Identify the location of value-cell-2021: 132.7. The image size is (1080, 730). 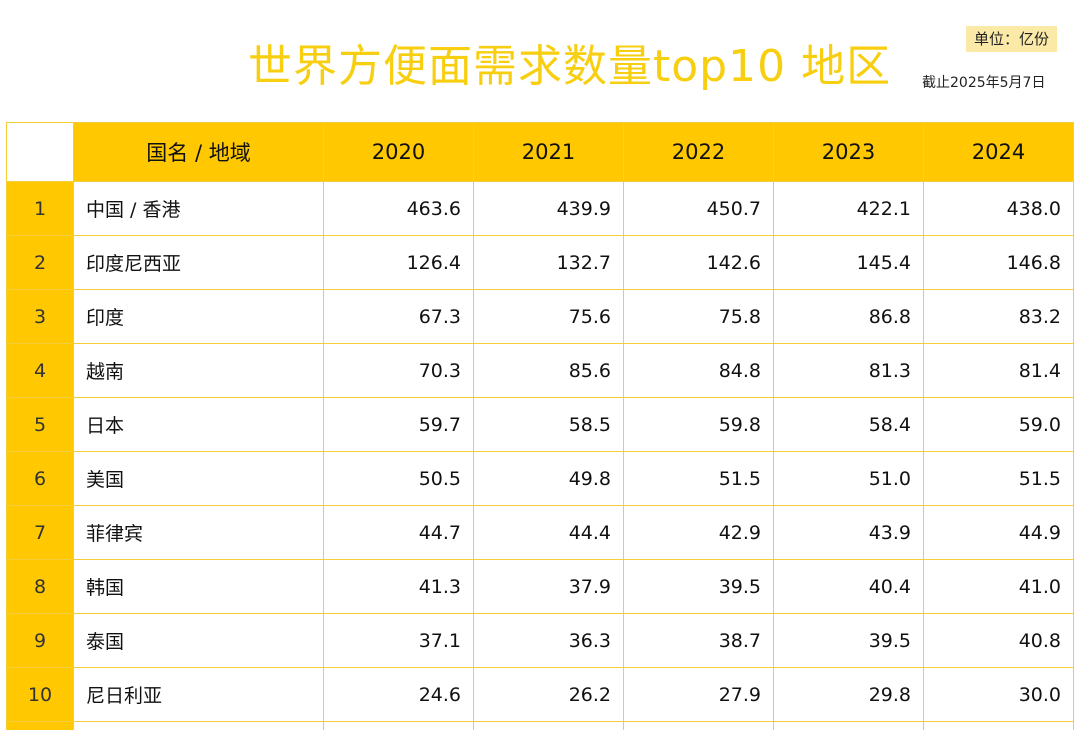
(549, 263).